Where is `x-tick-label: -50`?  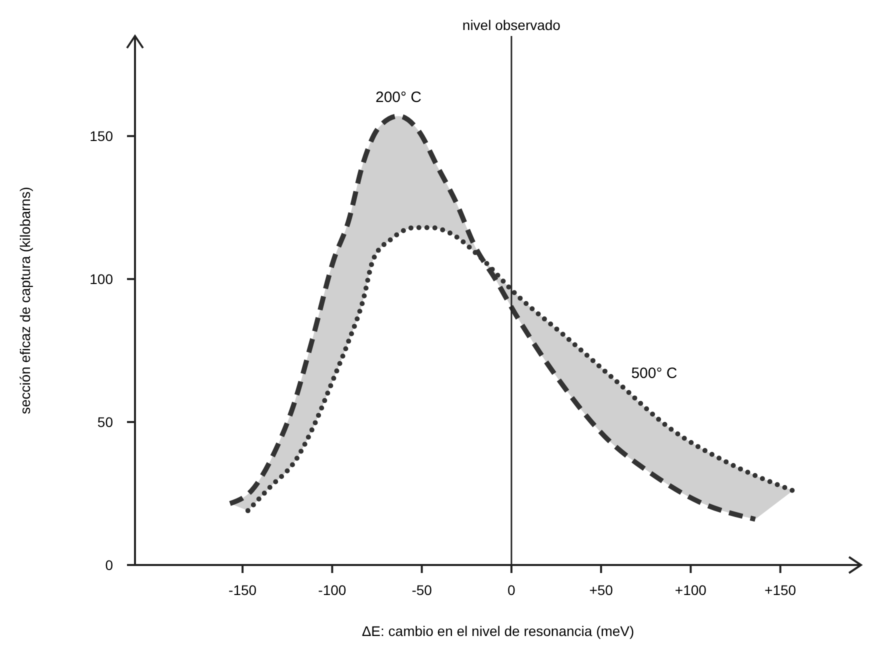 x-tick-label: -50 is located at coordinates (422, 590).